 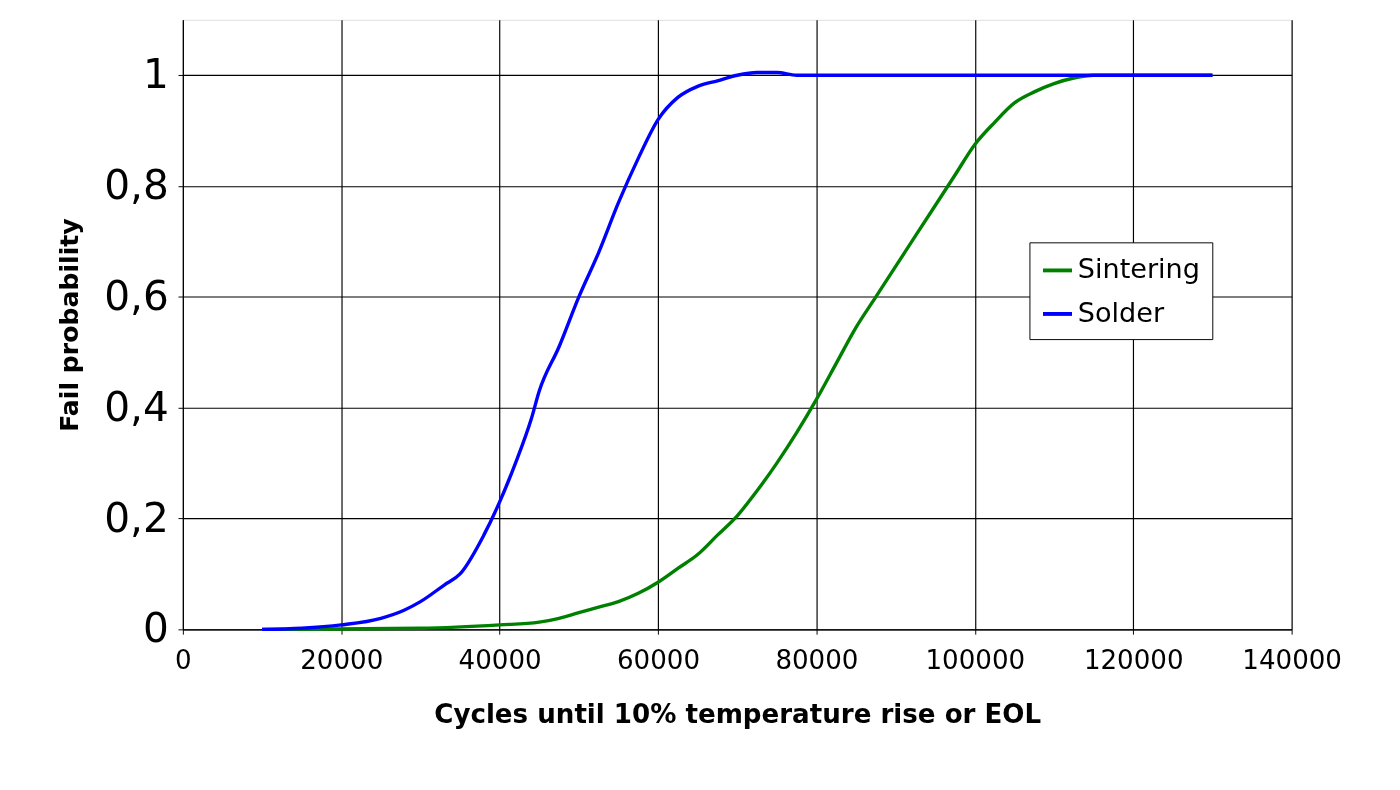 I want to click on x-tick-label: 120000, so click(x=1133, y=659).